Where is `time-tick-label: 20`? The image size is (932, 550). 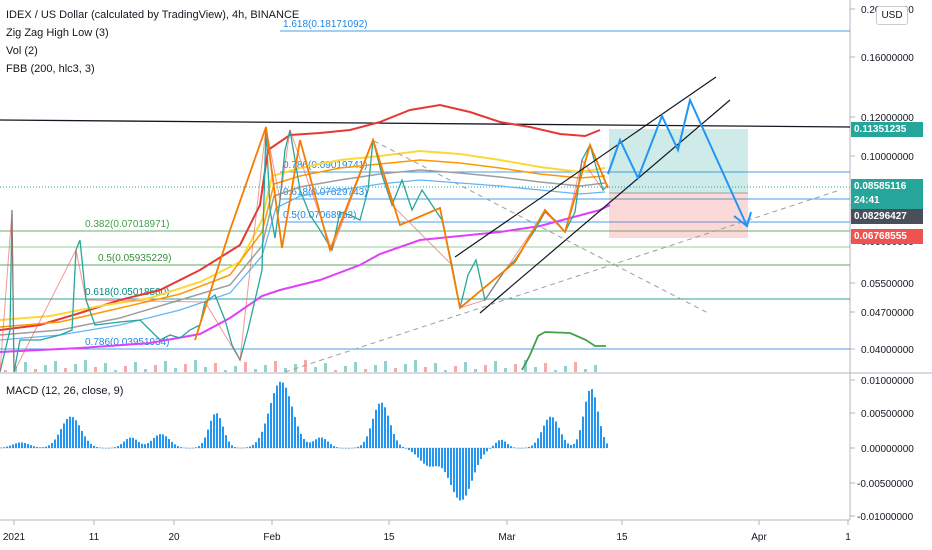 time-tick-label: 20 is located at coordinates (174, 537).